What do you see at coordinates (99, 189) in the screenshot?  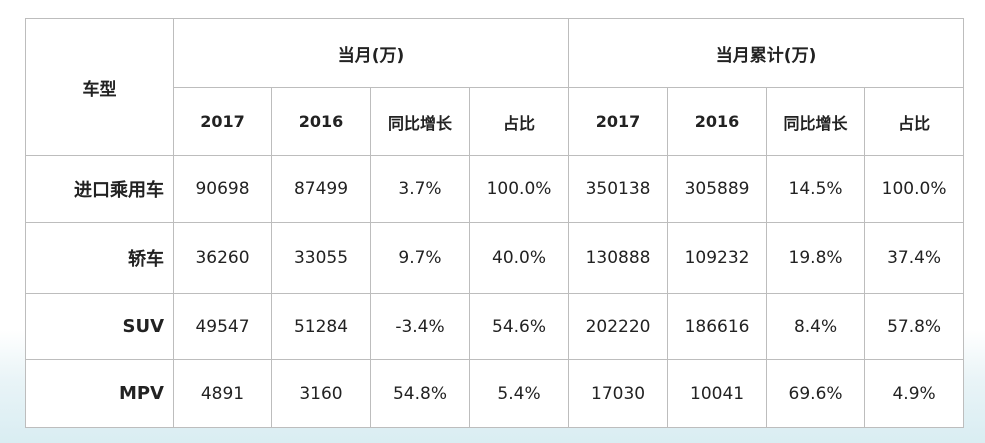 I see `row-label: 进口乘用车` at bounding box center [99, 189].